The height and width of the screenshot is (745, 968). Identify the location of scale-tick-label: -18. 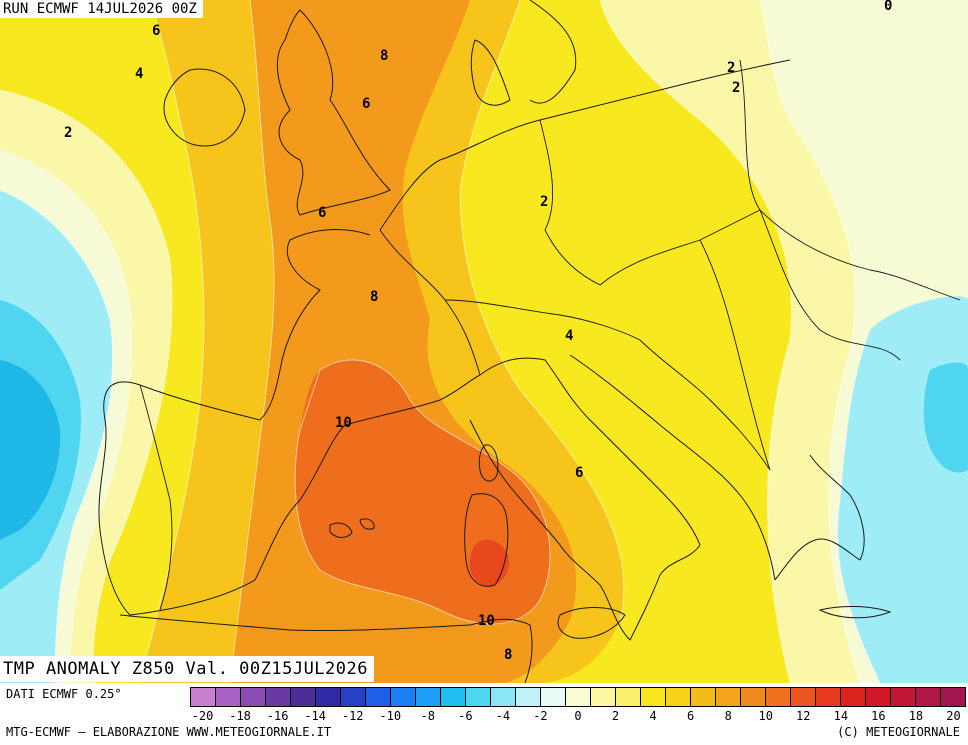
(240, 716).